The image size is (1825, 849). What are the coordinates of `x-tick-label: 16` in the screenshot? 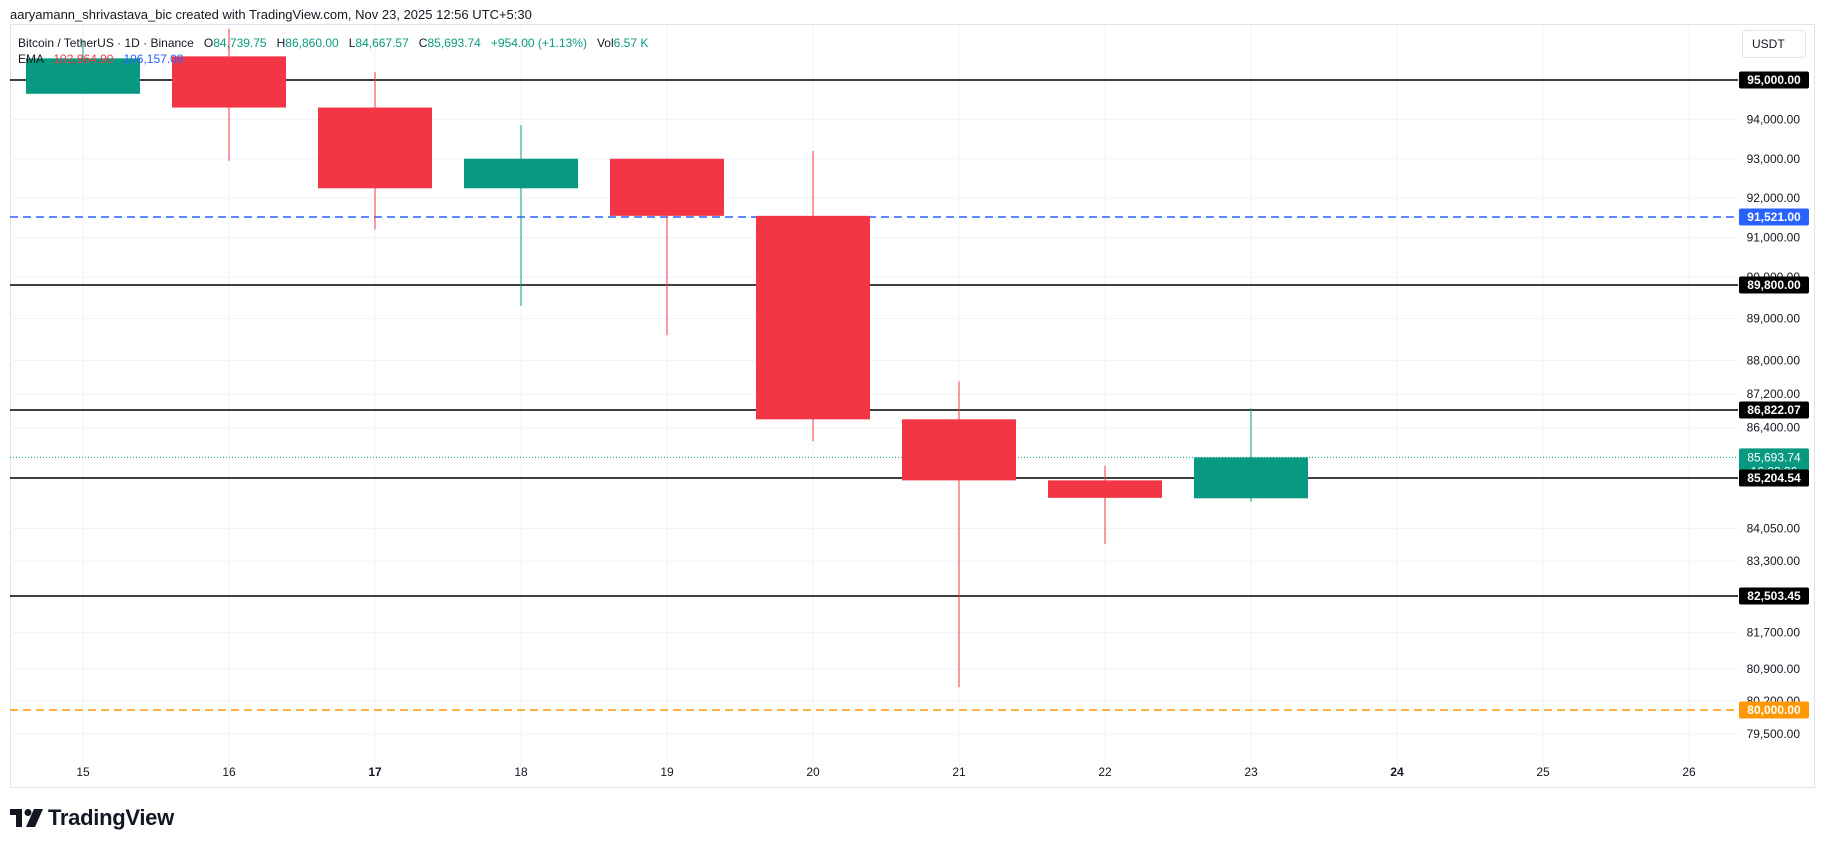 It's located at (229, 772).